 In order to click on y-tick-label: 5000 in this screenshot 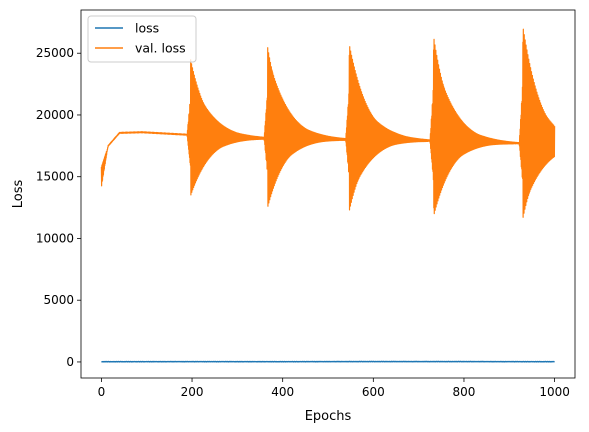, I will do `click(58, 300)`.